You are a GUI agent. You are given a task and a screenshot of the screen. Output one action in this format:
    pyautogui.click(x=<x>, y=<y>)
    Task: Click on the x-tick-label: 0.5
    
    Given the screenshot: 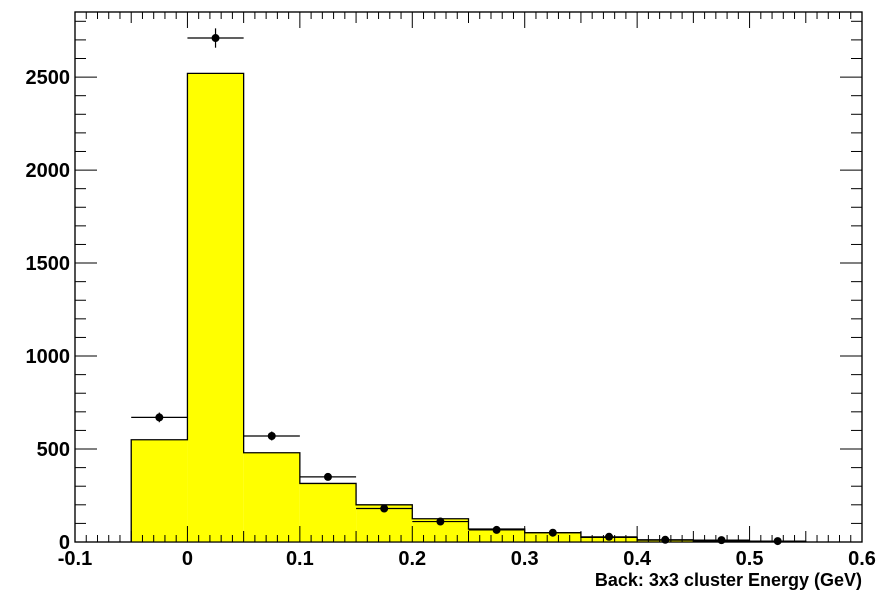 What is the action you would take?
    pyautogui.click(x=750, y=559)
    